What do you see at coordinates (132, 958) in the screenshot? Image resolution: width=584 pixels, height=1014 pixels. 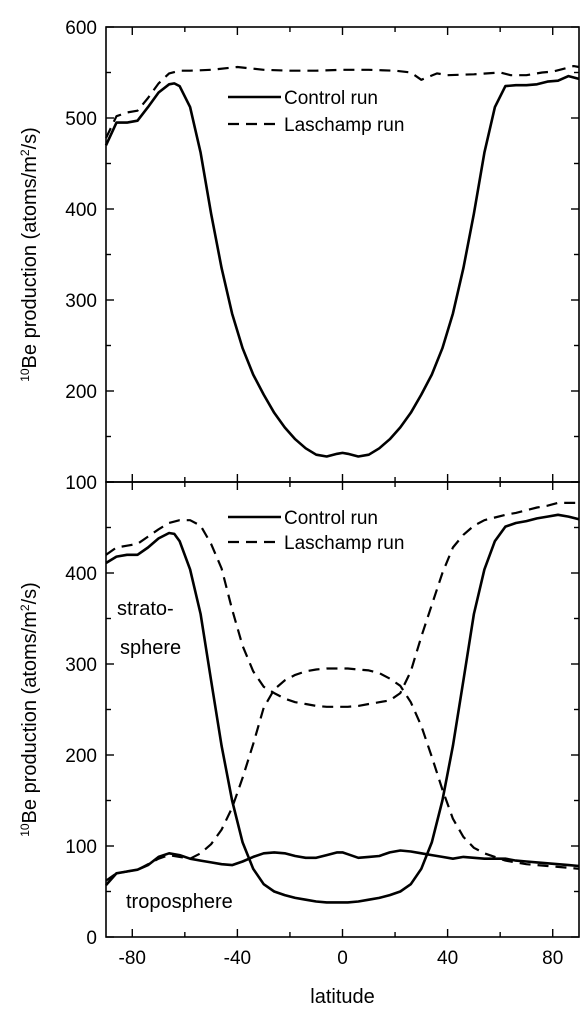 I see `x-tick-label: -80` at bounding box center [132, 958].